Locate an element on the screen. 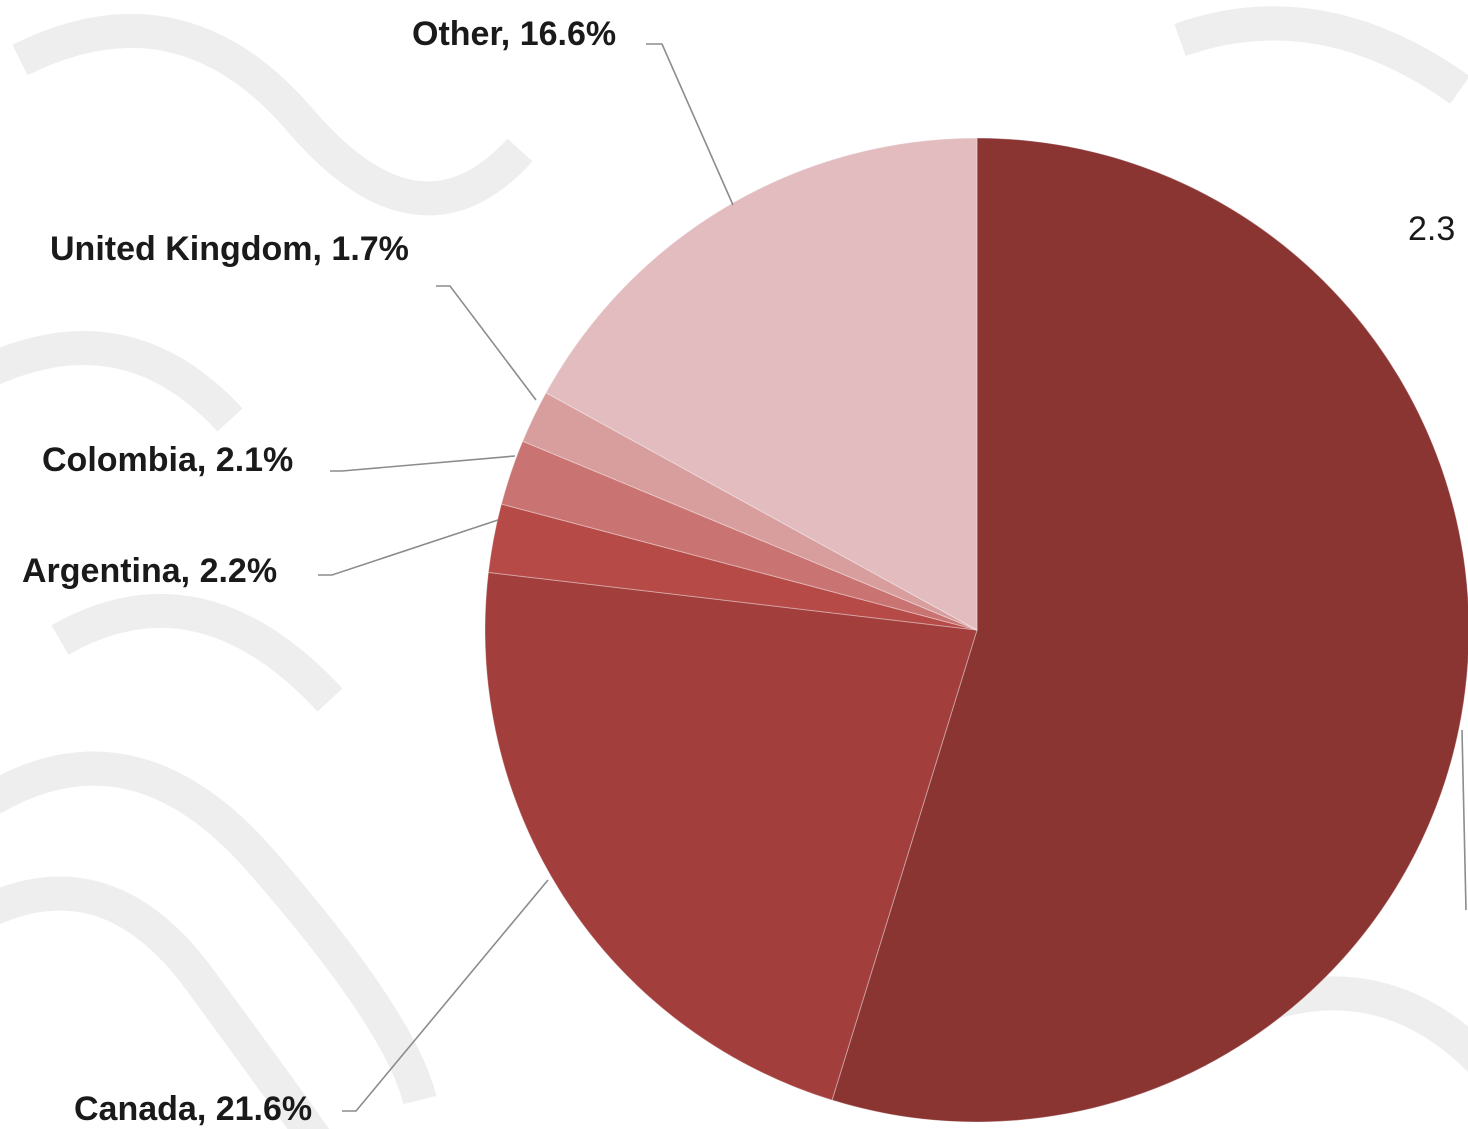 Image resolution: width=1468 pixels, height=1129 pixels. leader-colombia is located at coordinates (423, 463).